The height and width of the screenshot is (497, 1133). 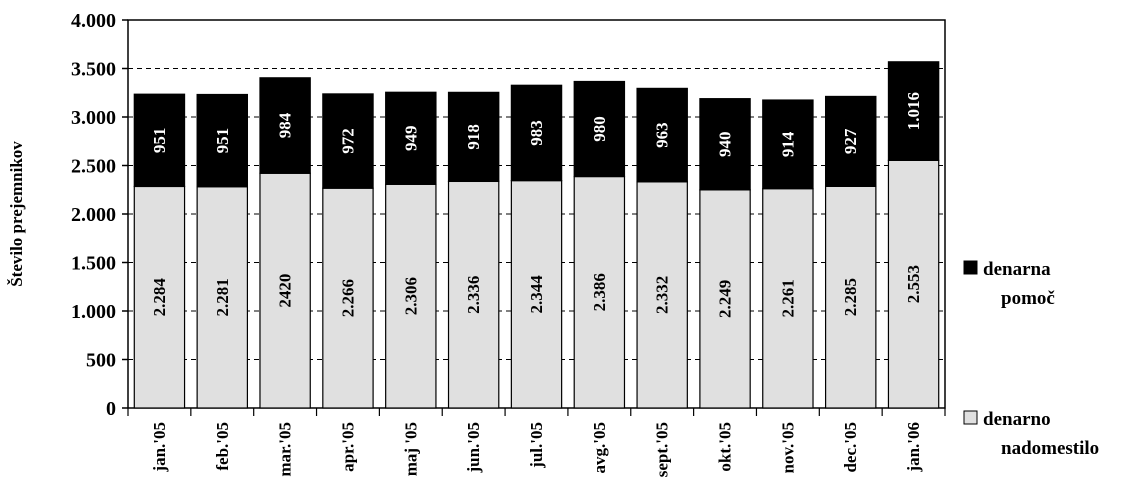 I want to click on x-tick-label: okt.'05, so click(x=725, y=447).